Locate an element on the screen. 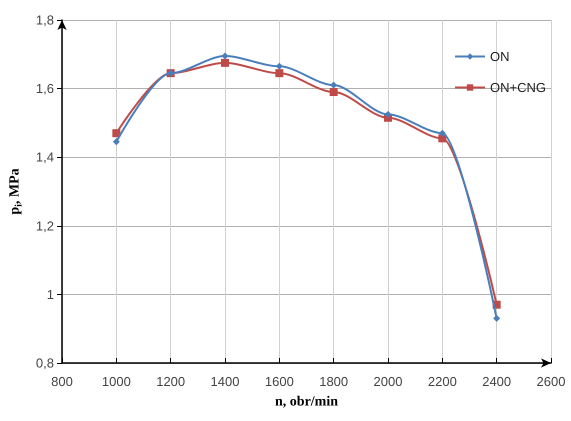 The height and width of the screenshot is (421, 571). x-tick-label: 2200 is located at coordinates (442, 381).